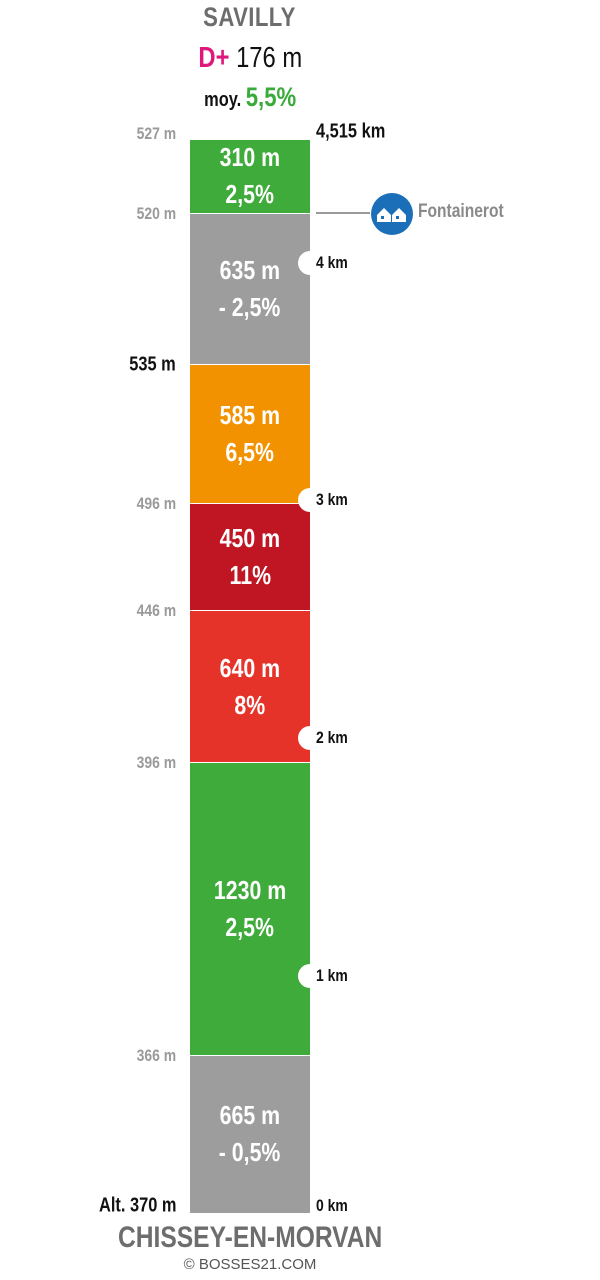  What do you see at coordinates (250, 667) in the screenshot?
I see `segment-length: 640 m` at bounding box center [250, 667].